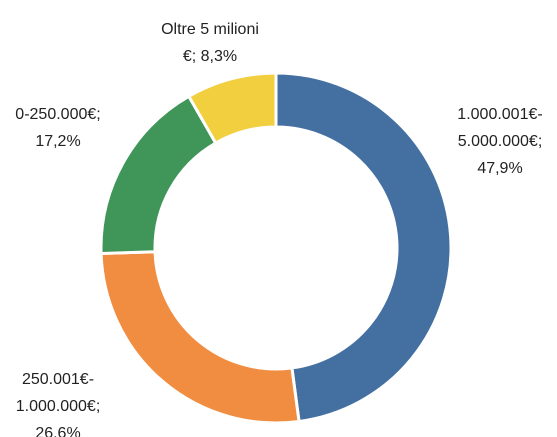  What do you see at coordinates (500, 141) in the screenshot?
I see `data-label: 5.000.000€;` at bounding box center [500, 141].